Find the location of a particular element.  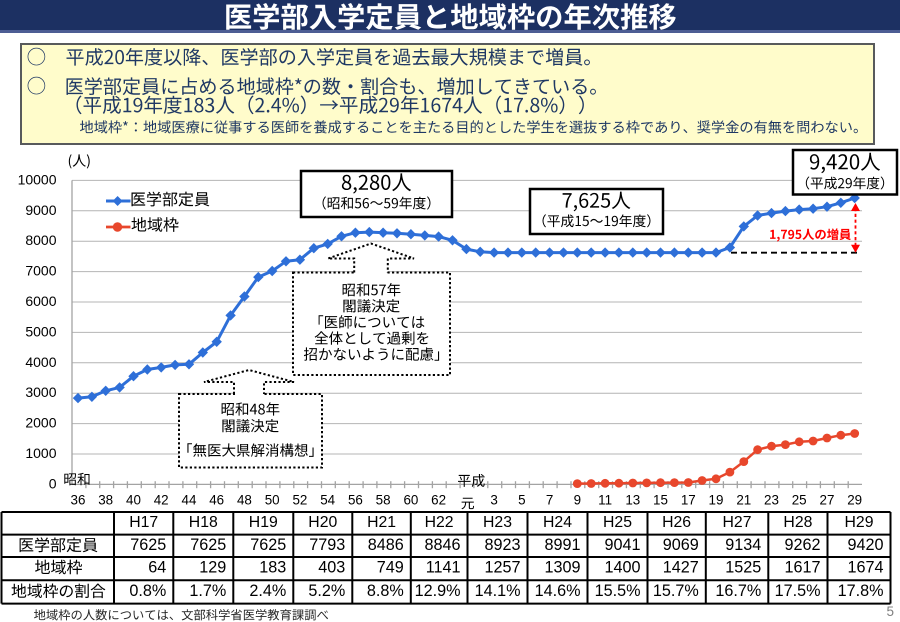

svg-text: 56 is located at coordinates (355, 500).